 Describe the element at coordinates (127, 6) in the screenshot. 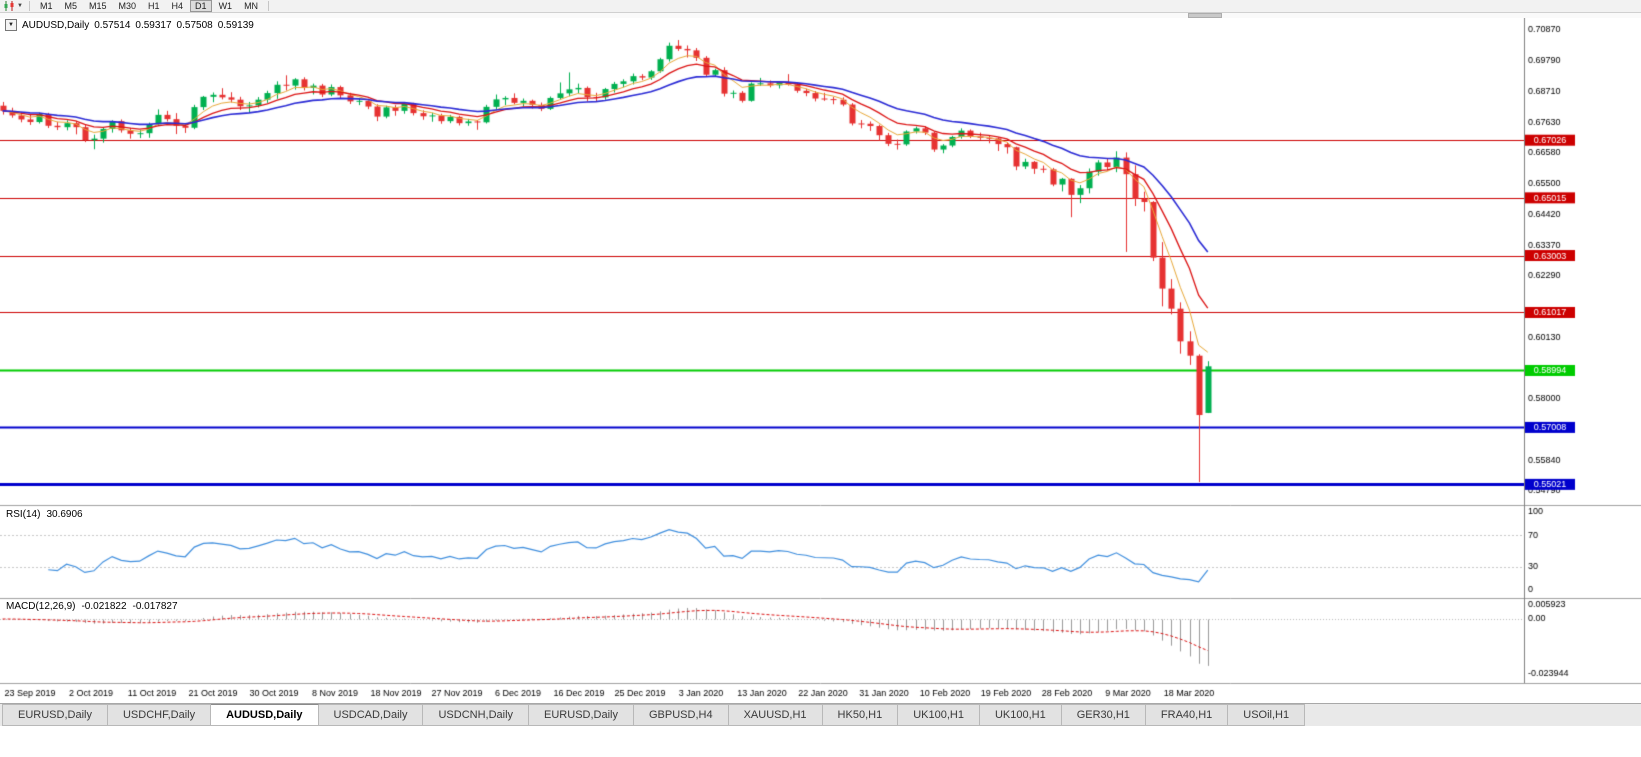

I see `timeframe-button-m30: M30` at that location.